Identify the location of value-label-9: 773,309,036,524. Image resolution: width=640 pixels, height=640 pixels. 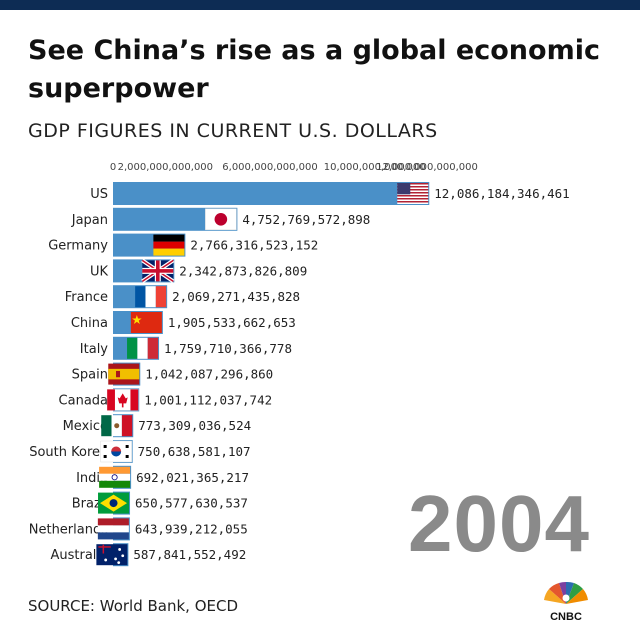
(194, 425).